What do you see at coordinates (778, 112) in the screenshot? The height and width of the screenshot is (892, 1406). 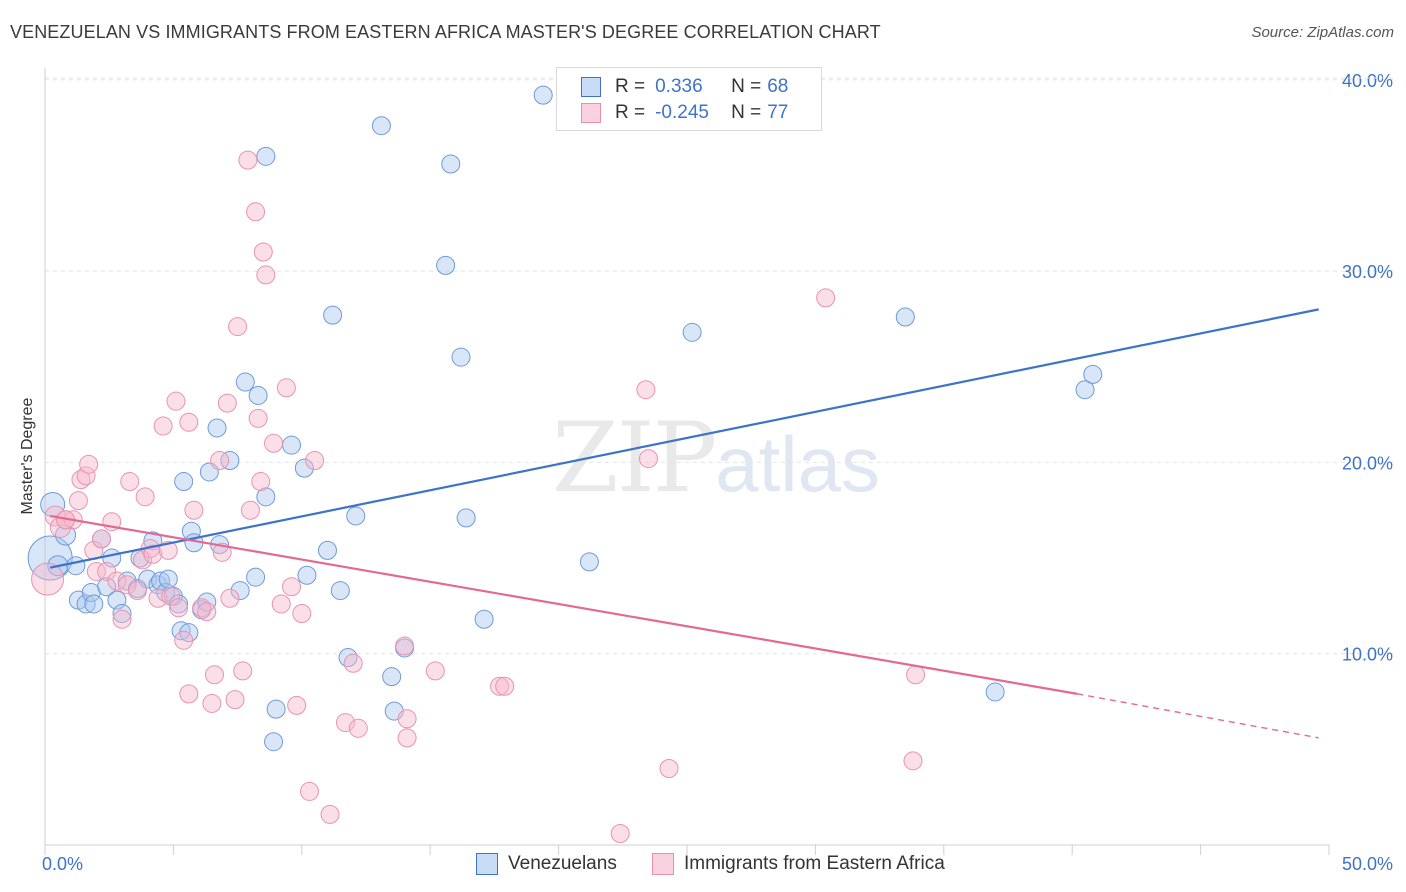 I see `n-value: 77` at bounding box center [778, 112].